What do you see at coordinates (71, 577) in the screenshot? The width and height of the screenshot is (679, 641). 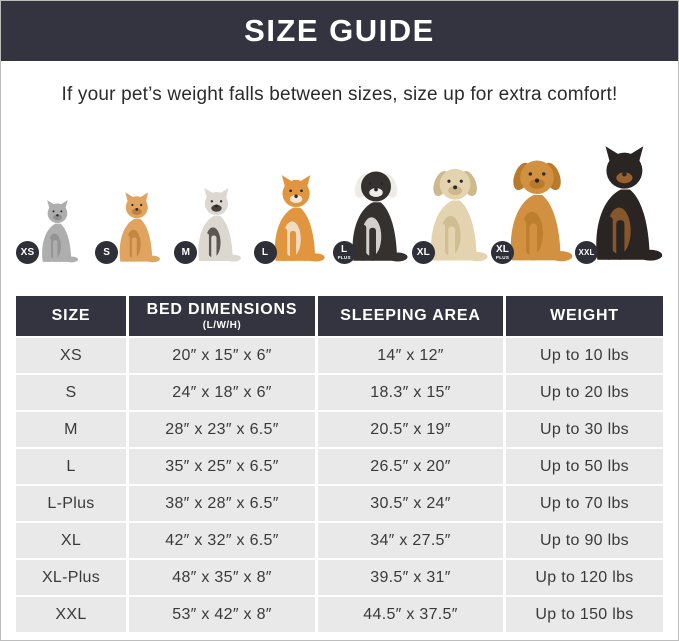 I see `cell-size: XL-Plus` at bounding box center [71, 577].